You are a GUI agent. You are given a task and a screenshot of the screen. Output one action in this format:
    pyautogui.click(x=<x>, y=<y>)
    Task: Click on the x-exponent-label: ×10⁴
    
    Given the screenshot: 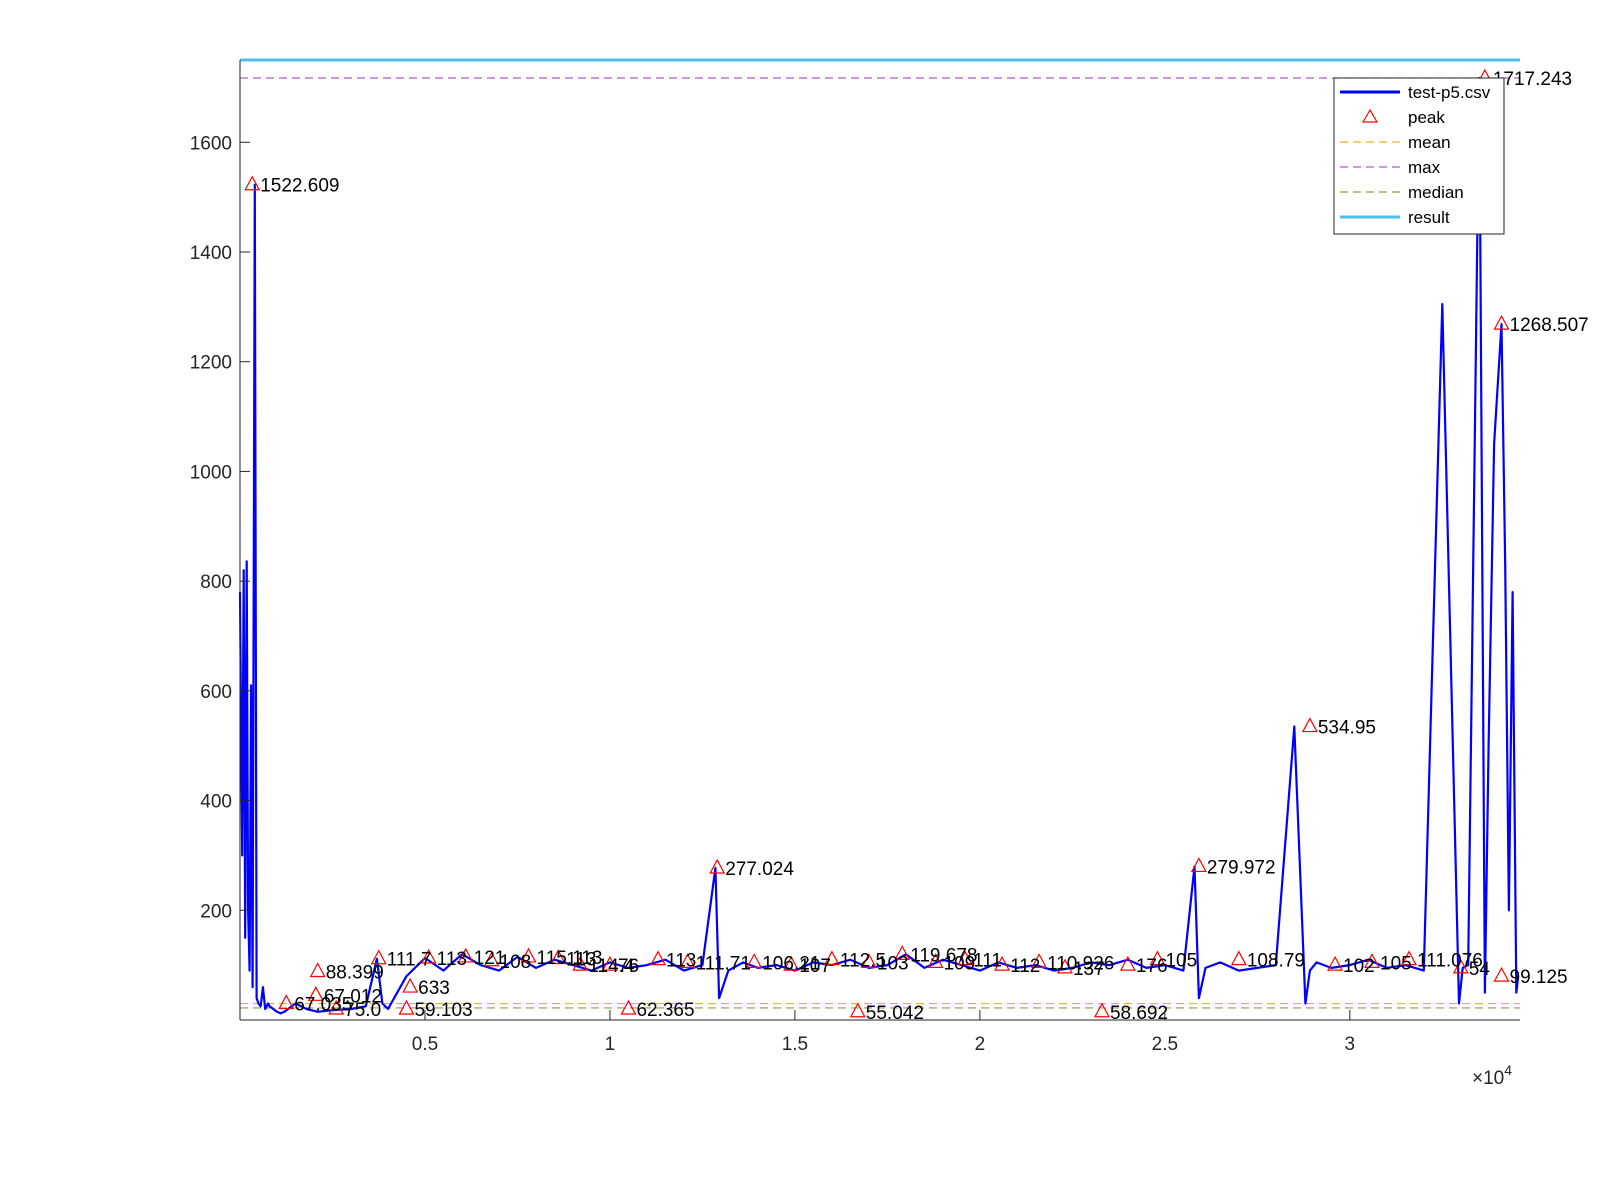 What is the action you would take?
    pyautogui.click(x=1492, y=1075)
    